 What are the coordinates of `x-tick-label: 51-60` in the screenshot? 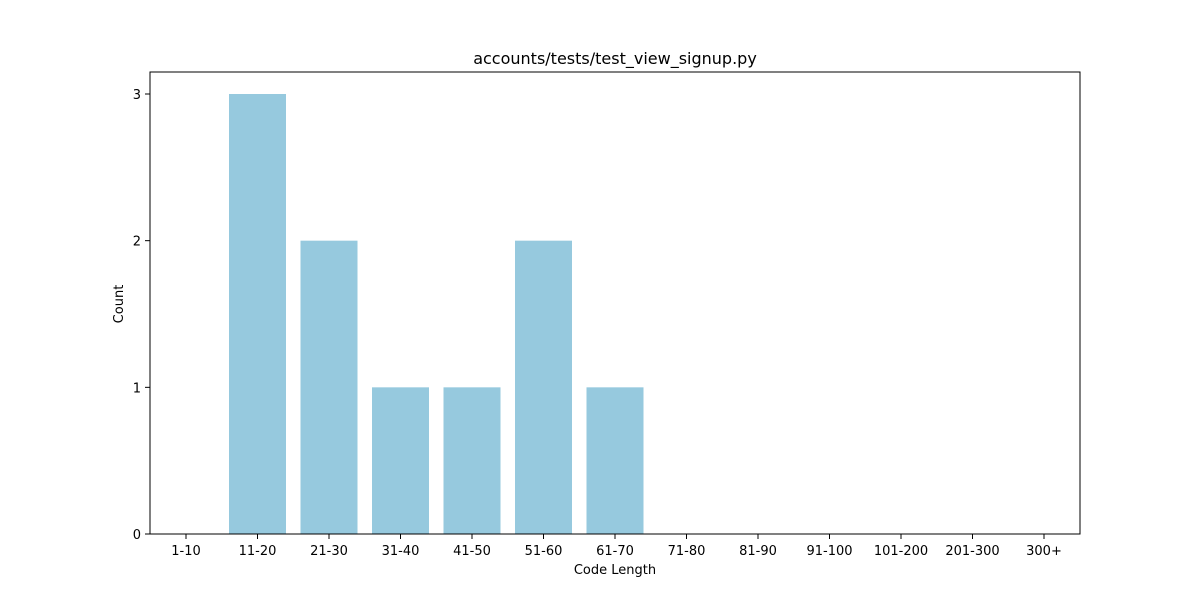 It's located at (544, 551).